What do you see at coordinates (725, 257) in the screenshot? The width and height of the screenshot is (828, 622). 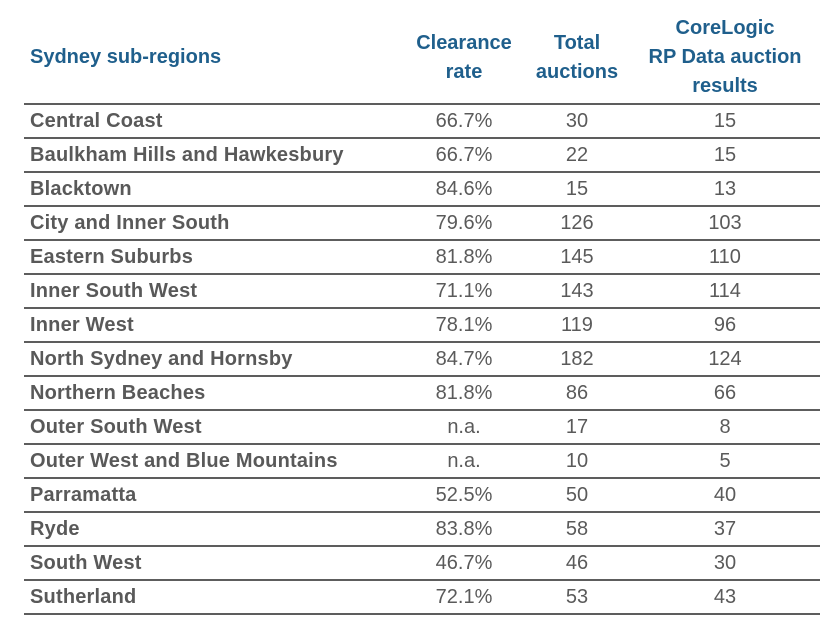 I see `corelogic-results-cell: 110` at bounding box center [725, 257].